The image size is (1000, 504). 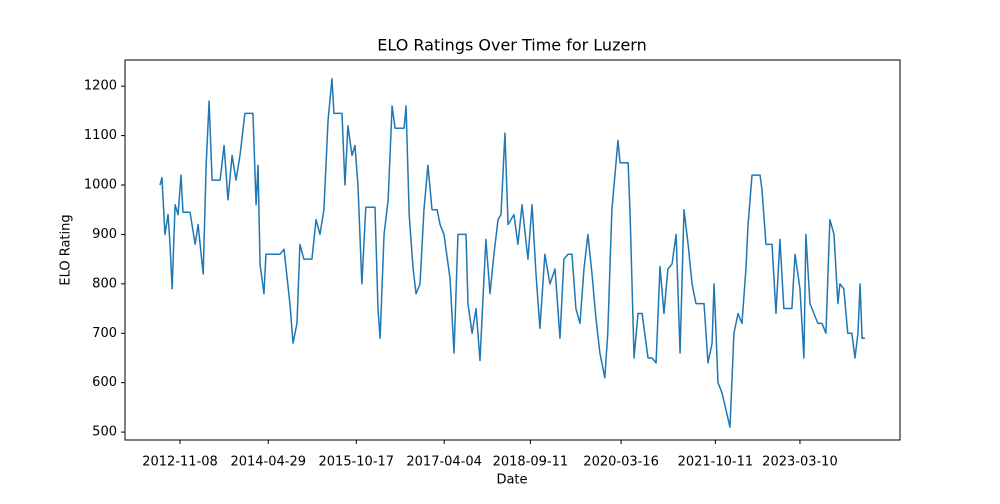 What do you see at coordinates (512, 45) in the screenshot?
I see `chart-title: ELO Ratings Over Time for Luzern` at bounding box center [512, 45].